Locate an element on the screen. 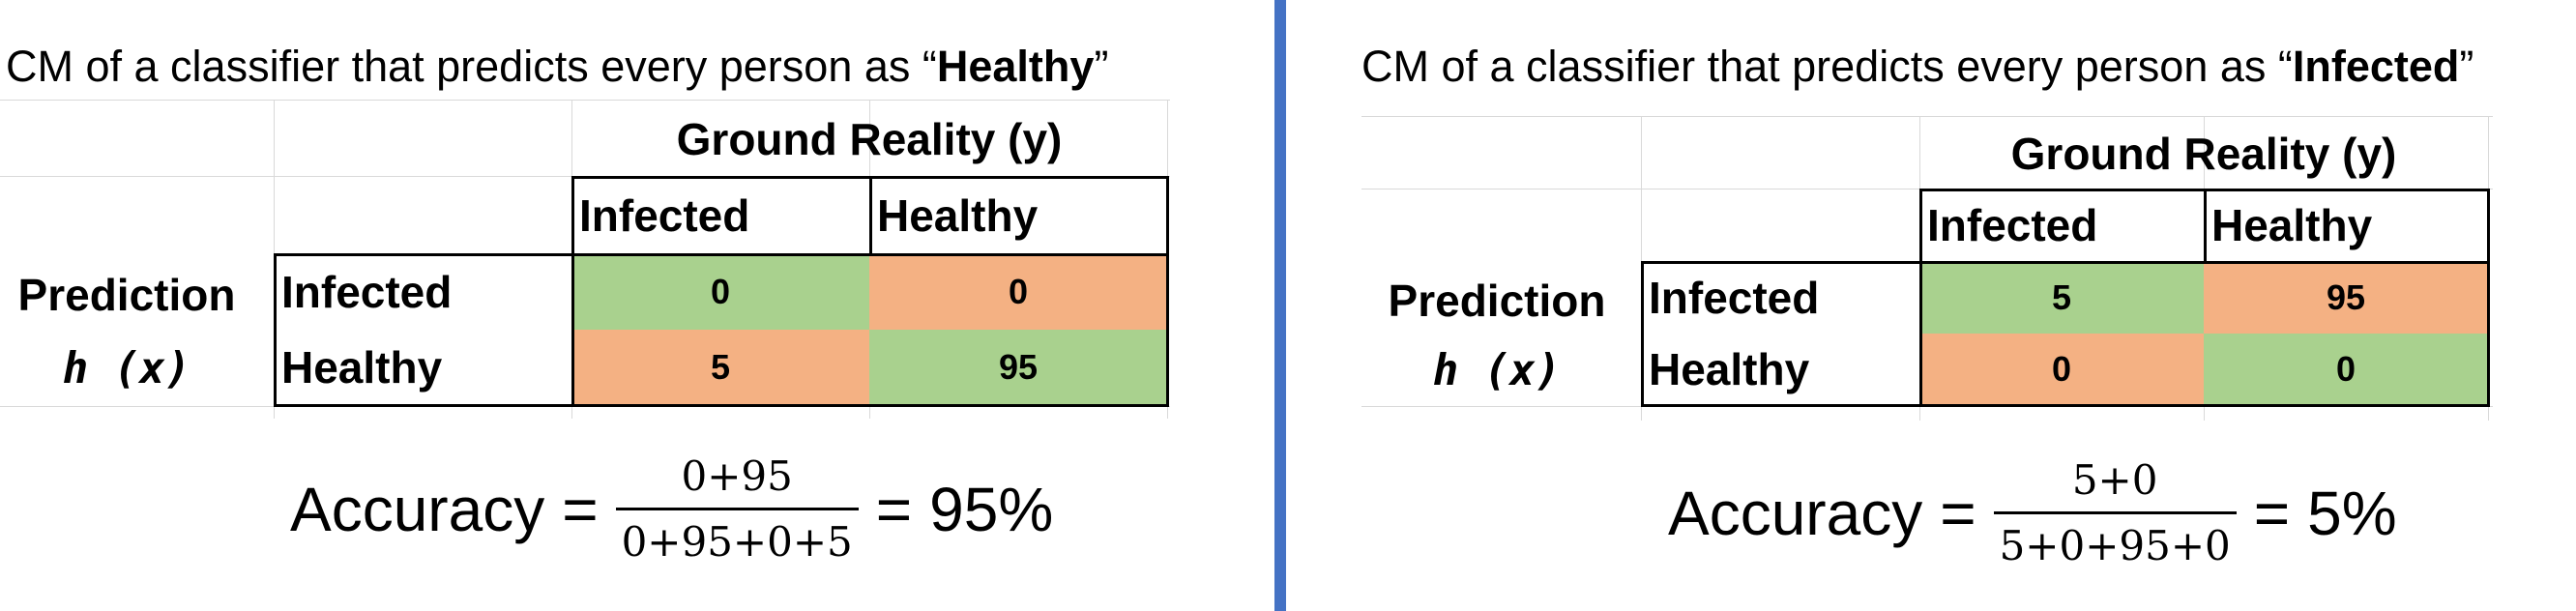  fraction-numerator: 0+95 is located at coordinates (737, 476).